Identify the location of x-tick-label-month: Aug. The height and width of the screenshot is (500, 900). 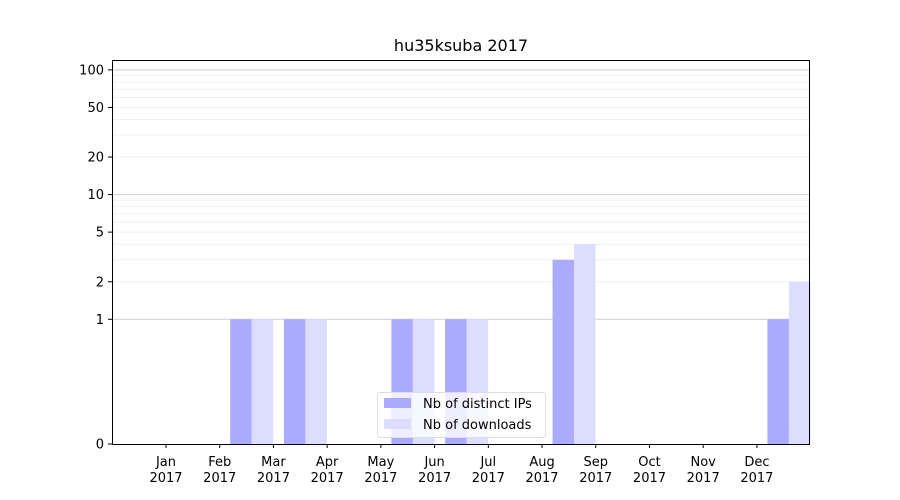
(541, 462).